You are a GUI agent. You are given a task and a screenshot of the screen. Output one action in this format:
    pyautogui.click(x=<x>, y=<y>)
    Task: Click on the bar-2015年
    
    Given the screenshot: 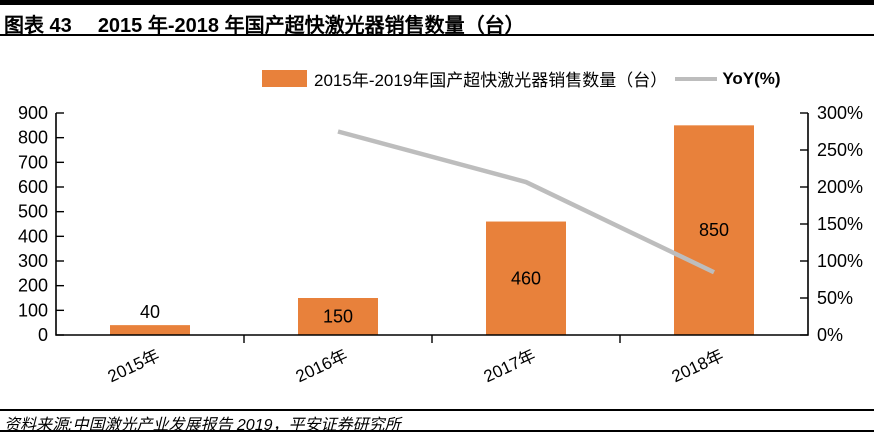 What is the action you would take?
    pyautogui.click(x=150, y=330)
    